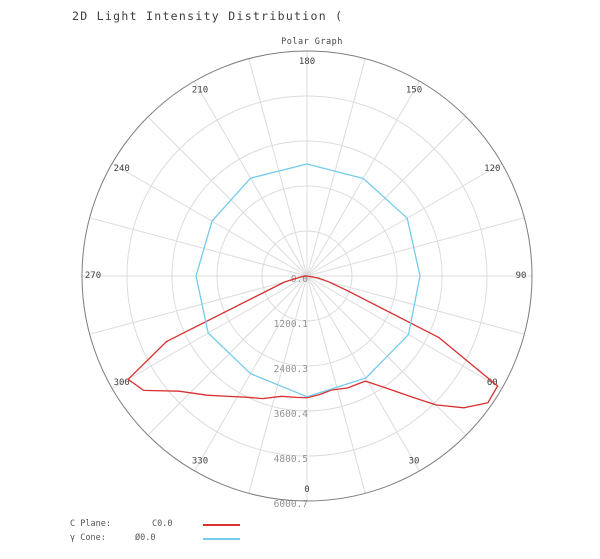  Describe the element at coordinates (521, 276) in the screenshot. I see `angle-label-90: 90` at that location.